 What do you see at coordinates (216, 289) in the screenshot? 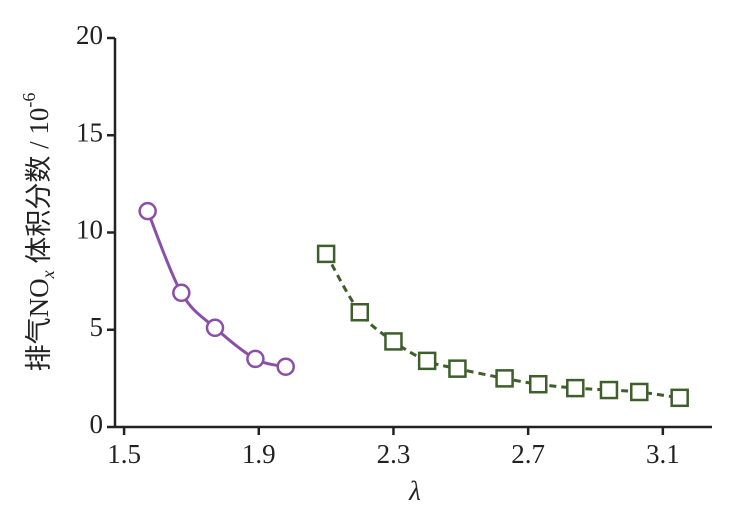
I see `series-line` at bounding box center [216, 289].